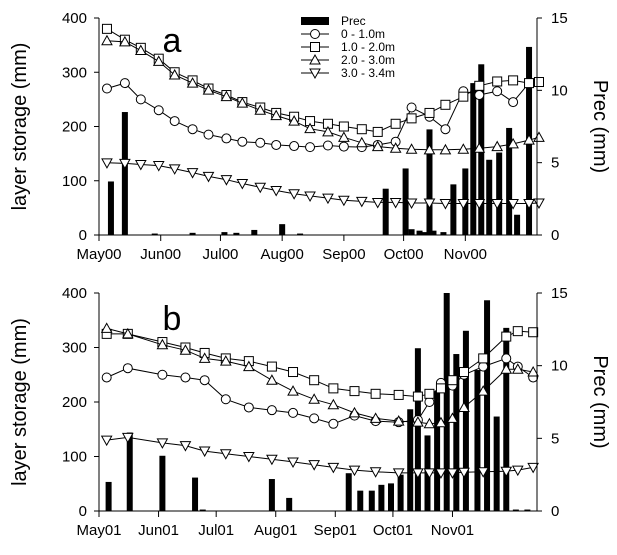 This screenshot has width=617, height=555. What do you see at coordinates (221, 254) in the screenshot?
I see `x-tick-label: Jul00` at bounding box center [221, 254].